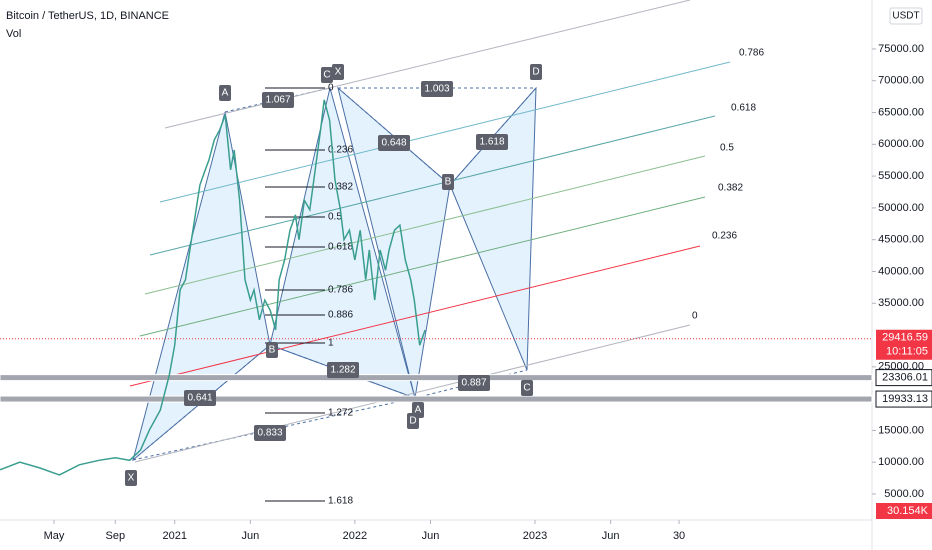 This screenshot has width=932, height=550. Describe the element at coordinates (904, 494) in the screenshot. I see `y-tick-label: 5000.00` at that location.